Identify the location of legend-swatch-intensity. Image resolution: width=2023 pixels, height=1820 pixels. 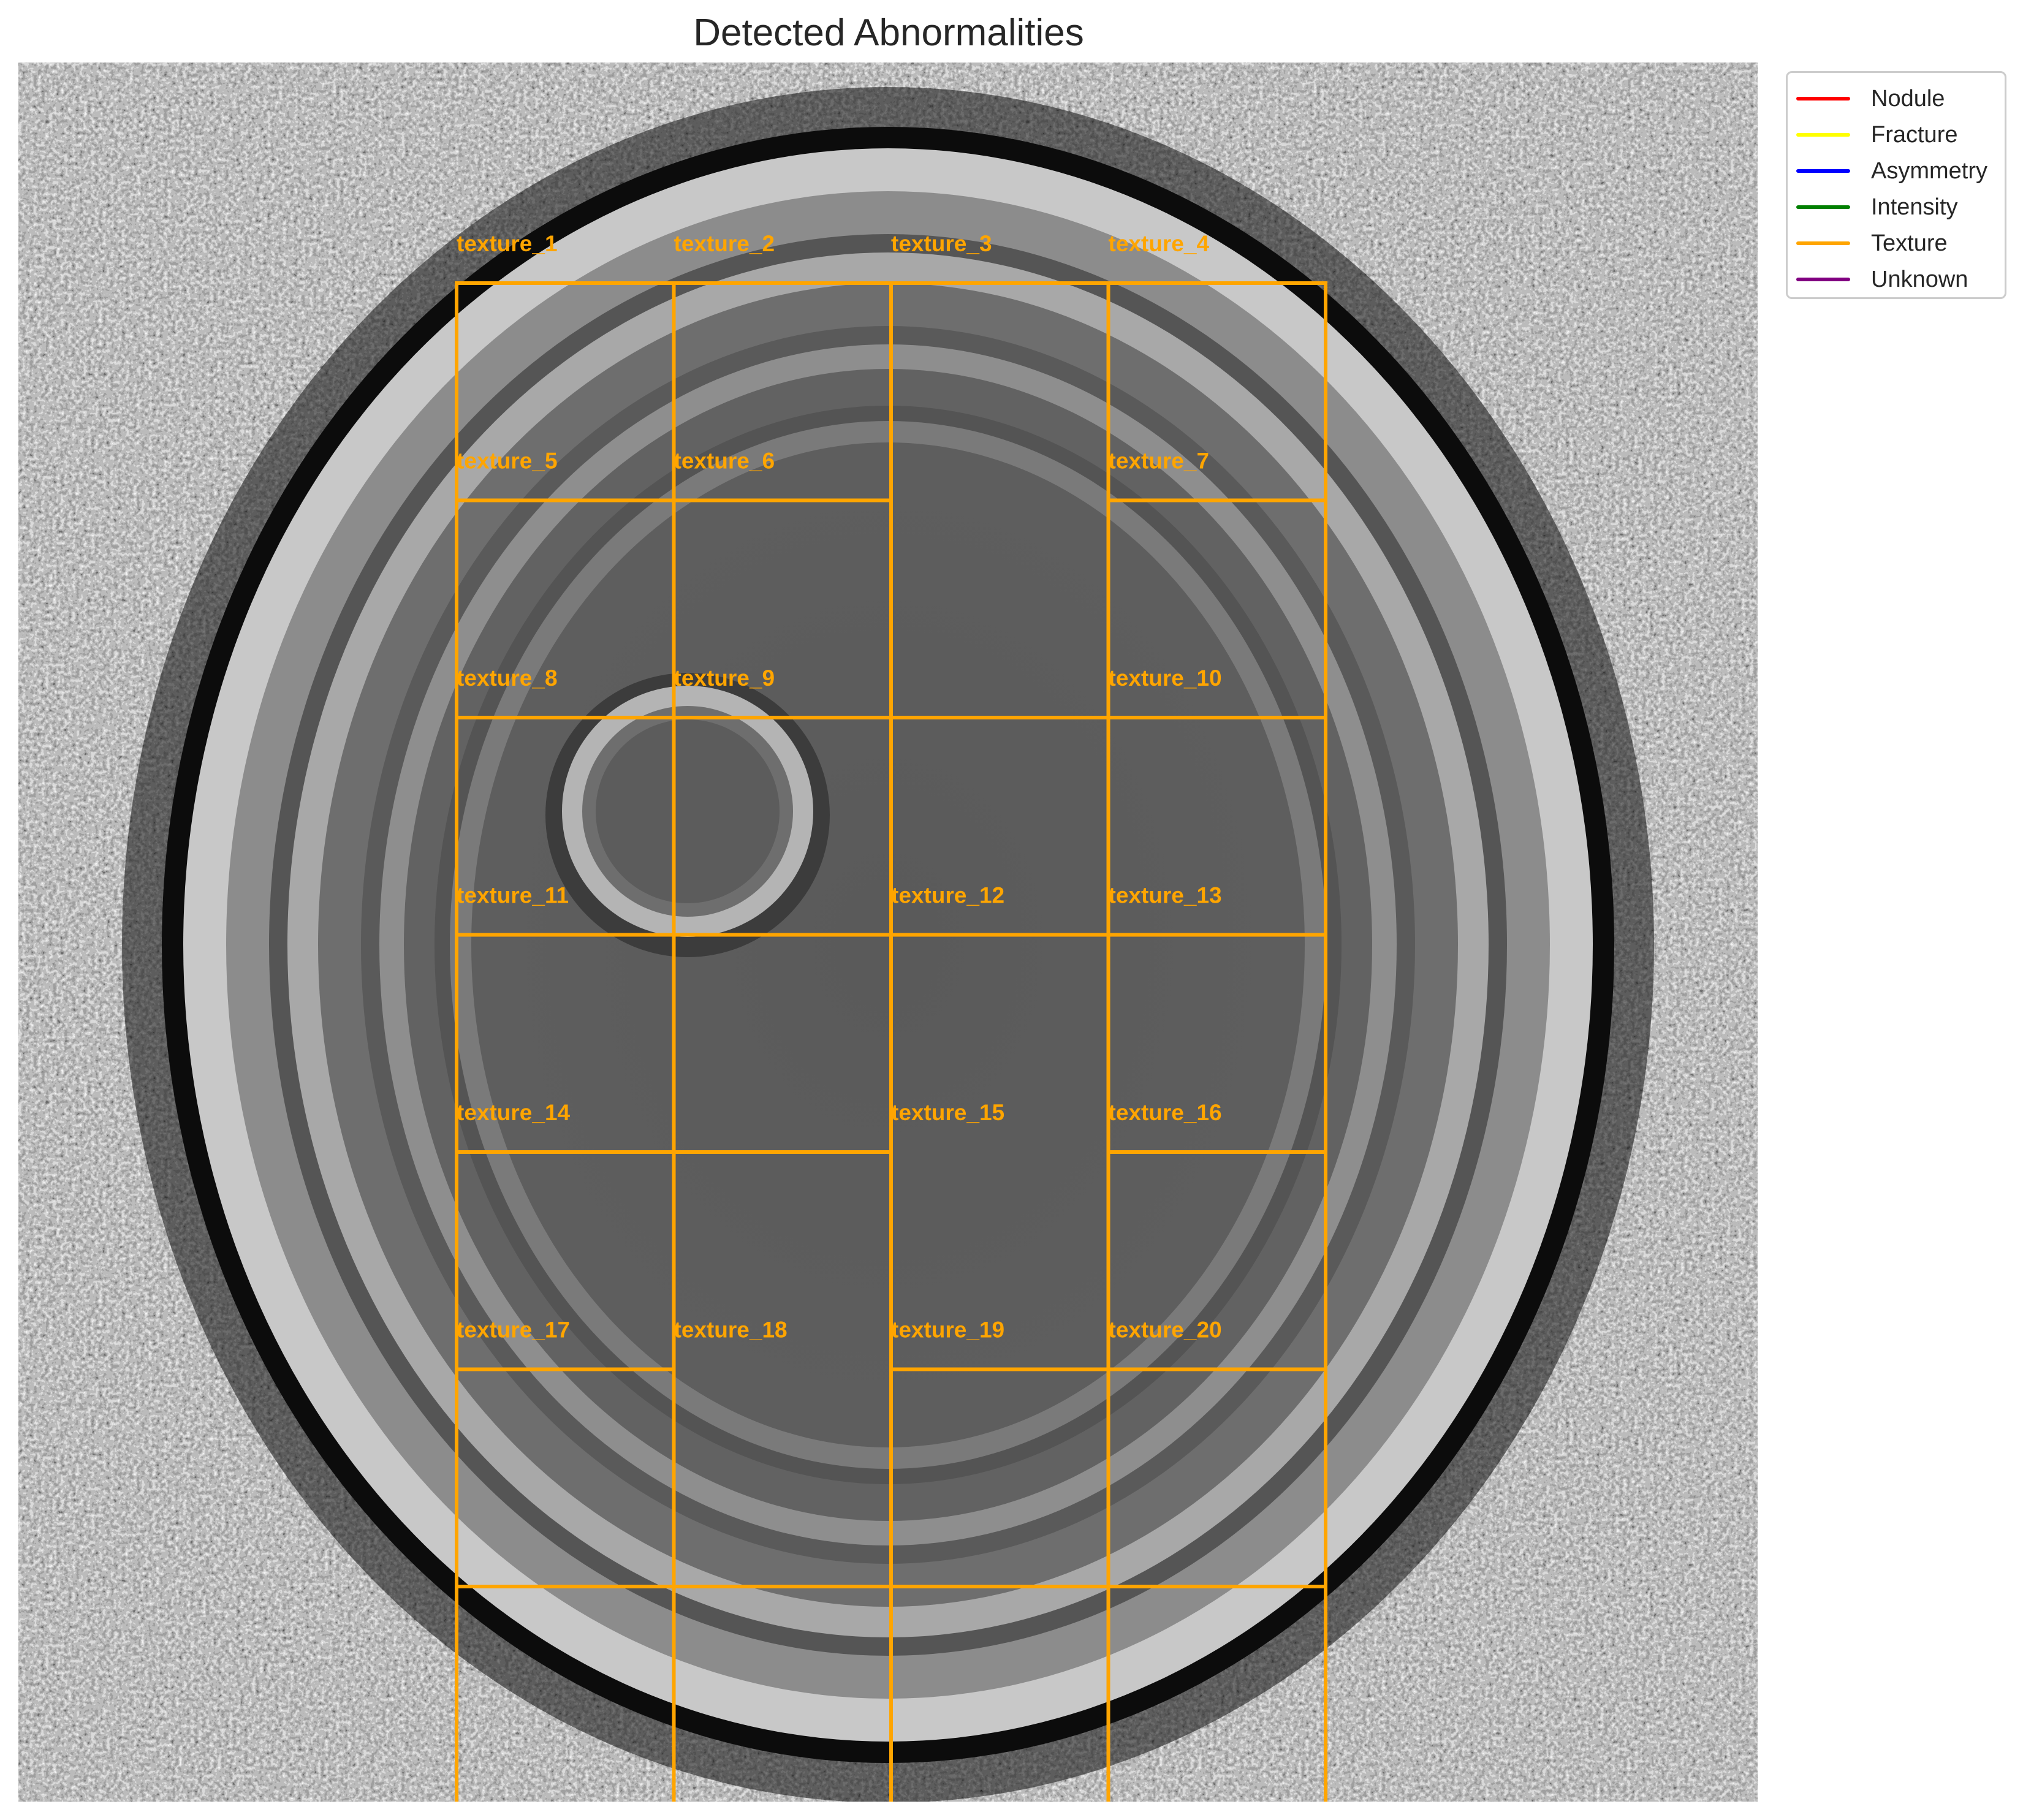
(1823, 207).